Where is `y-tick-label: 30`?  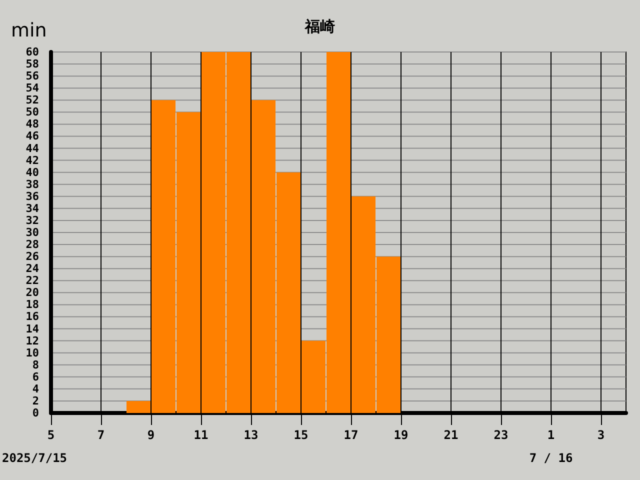
y-tick-label: 30 is located at coordinates (32, 232).